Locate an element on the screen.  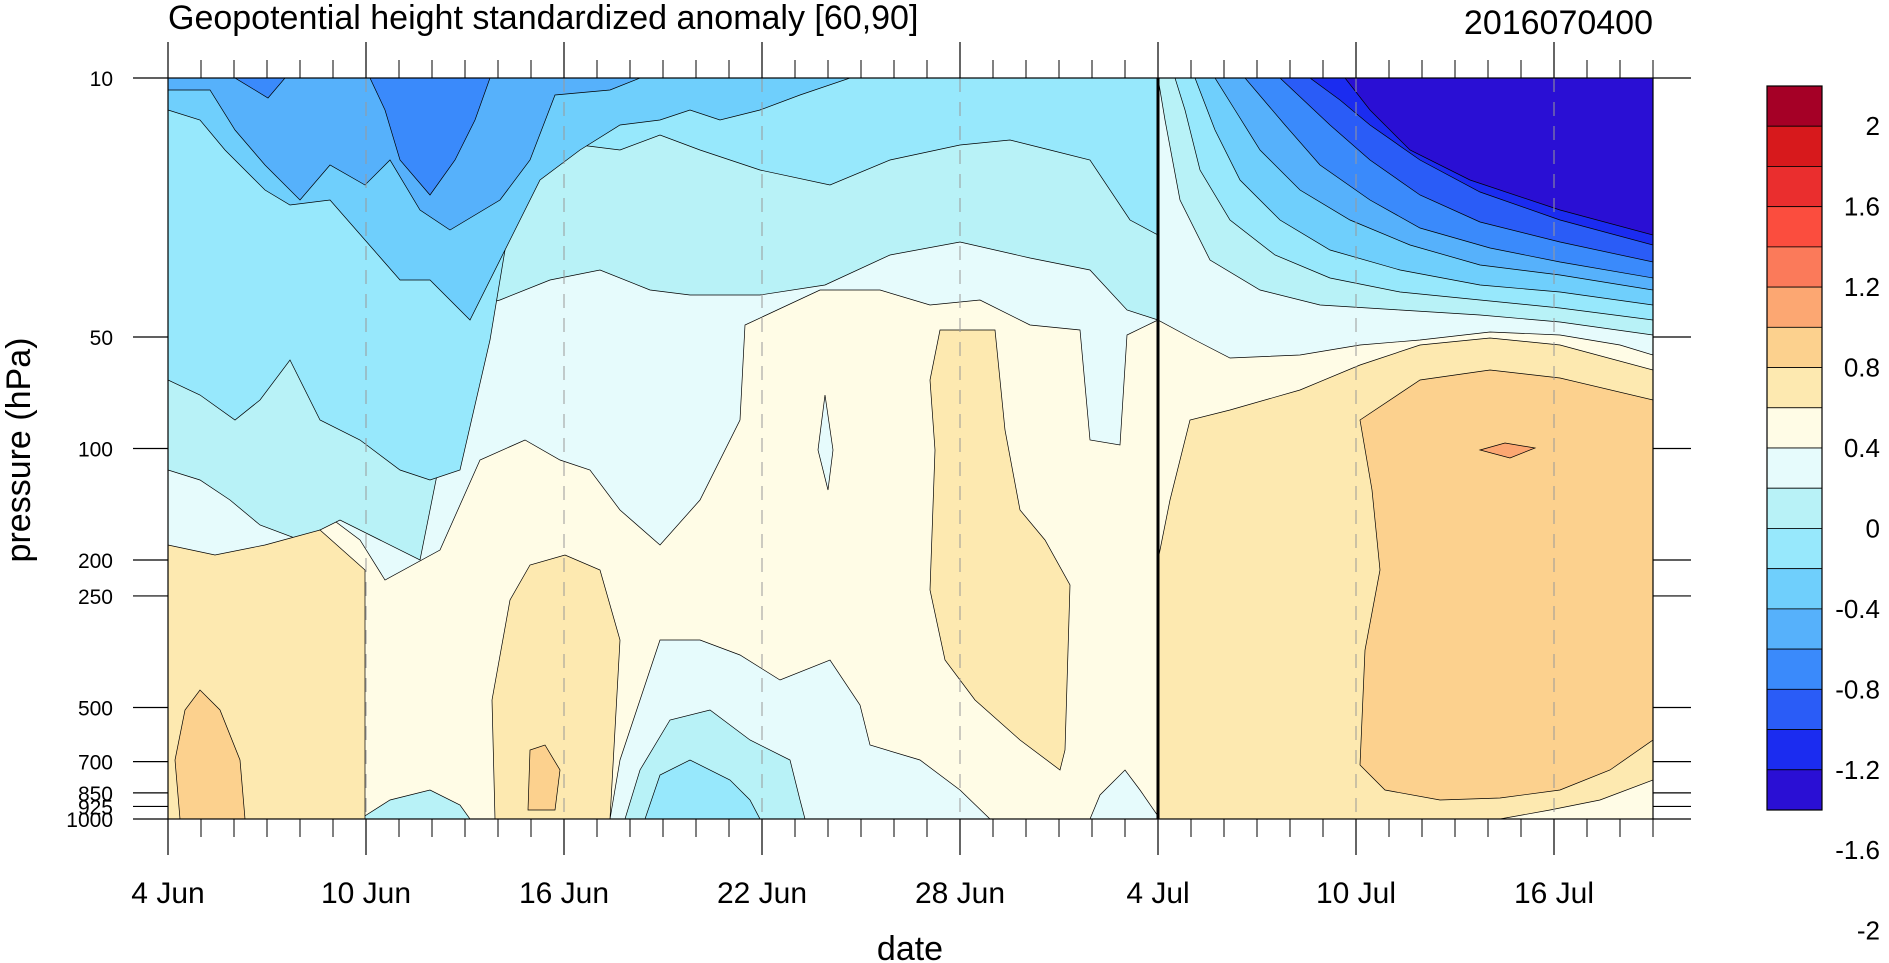
colorbar-label: 0 is located at coordinates (1873, 528).